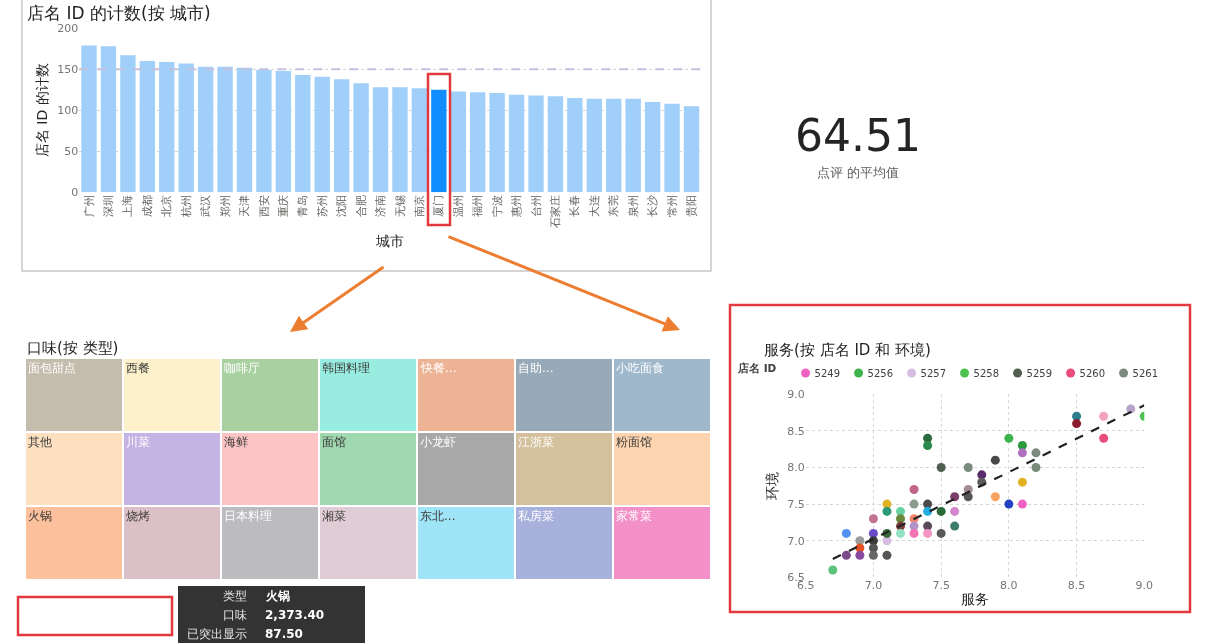 The image size is (1209, 644). Describe the element at coordinates (556, 212) in the screenshot. I see `x-tick-label: 石家庄` at that location.